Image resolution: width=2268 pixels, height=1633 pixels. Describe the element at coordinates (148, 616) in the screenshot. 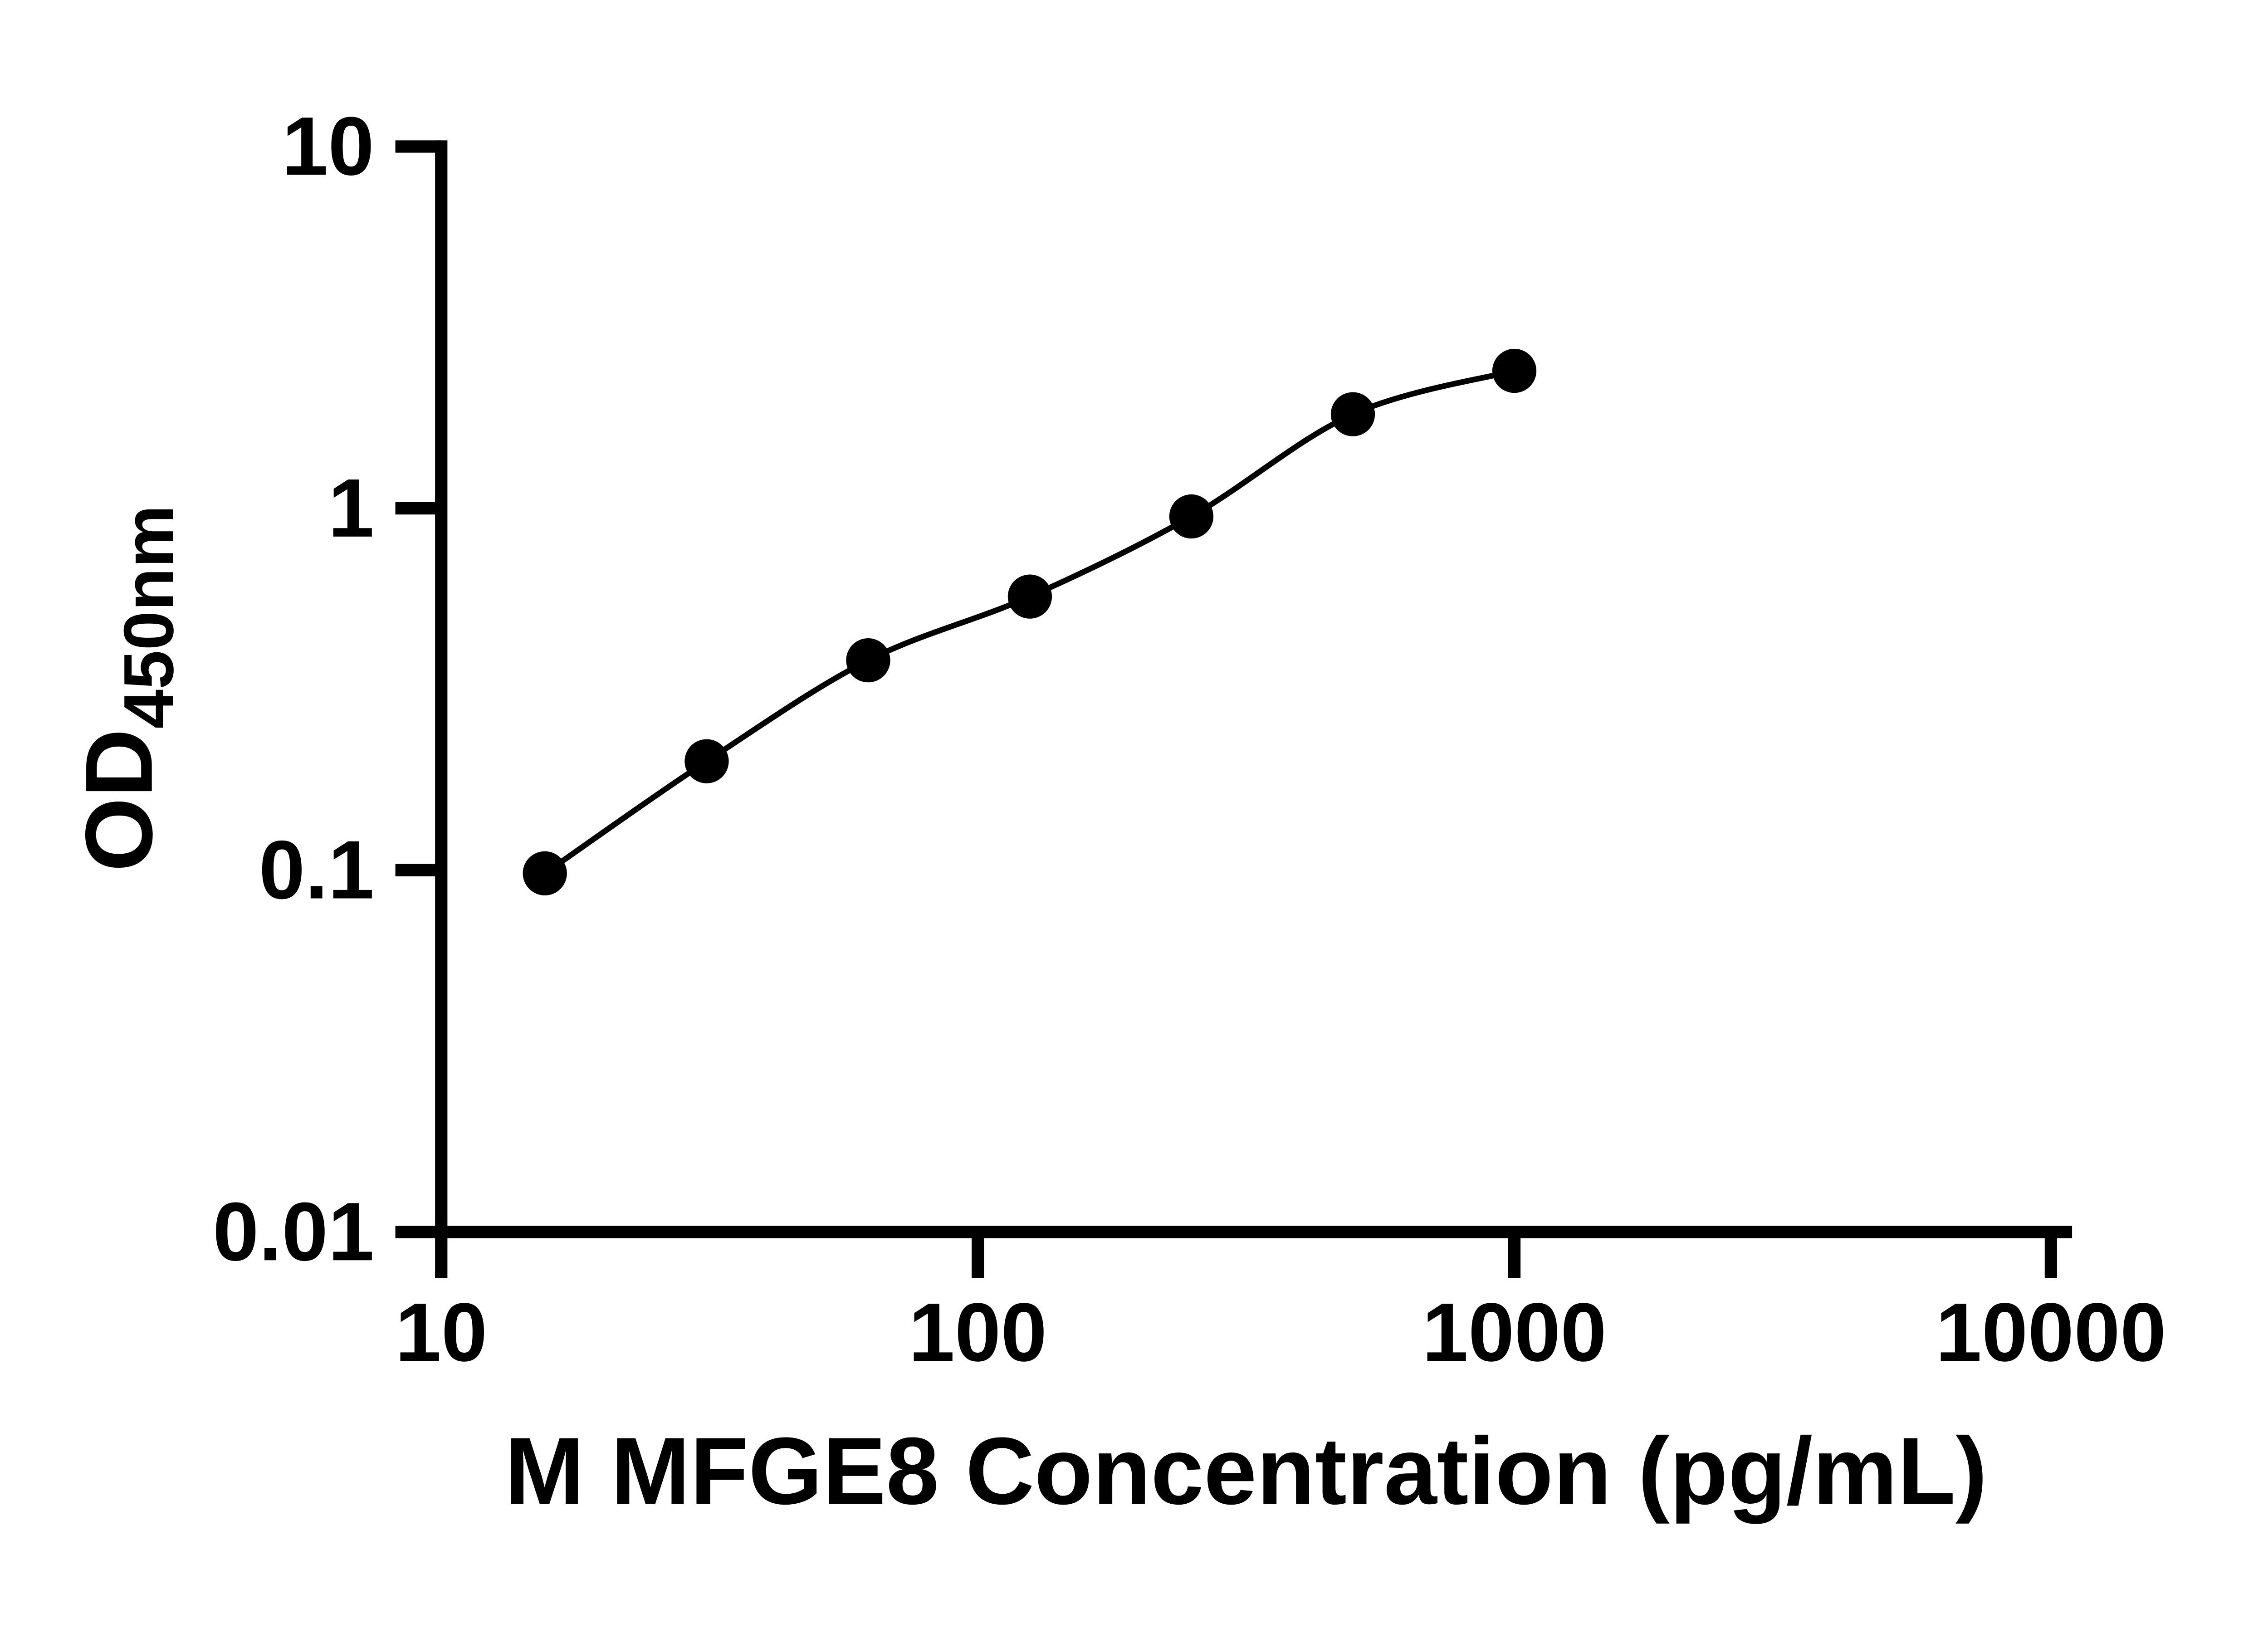

I see `y-axis-title-sub: 450nm` at that location.